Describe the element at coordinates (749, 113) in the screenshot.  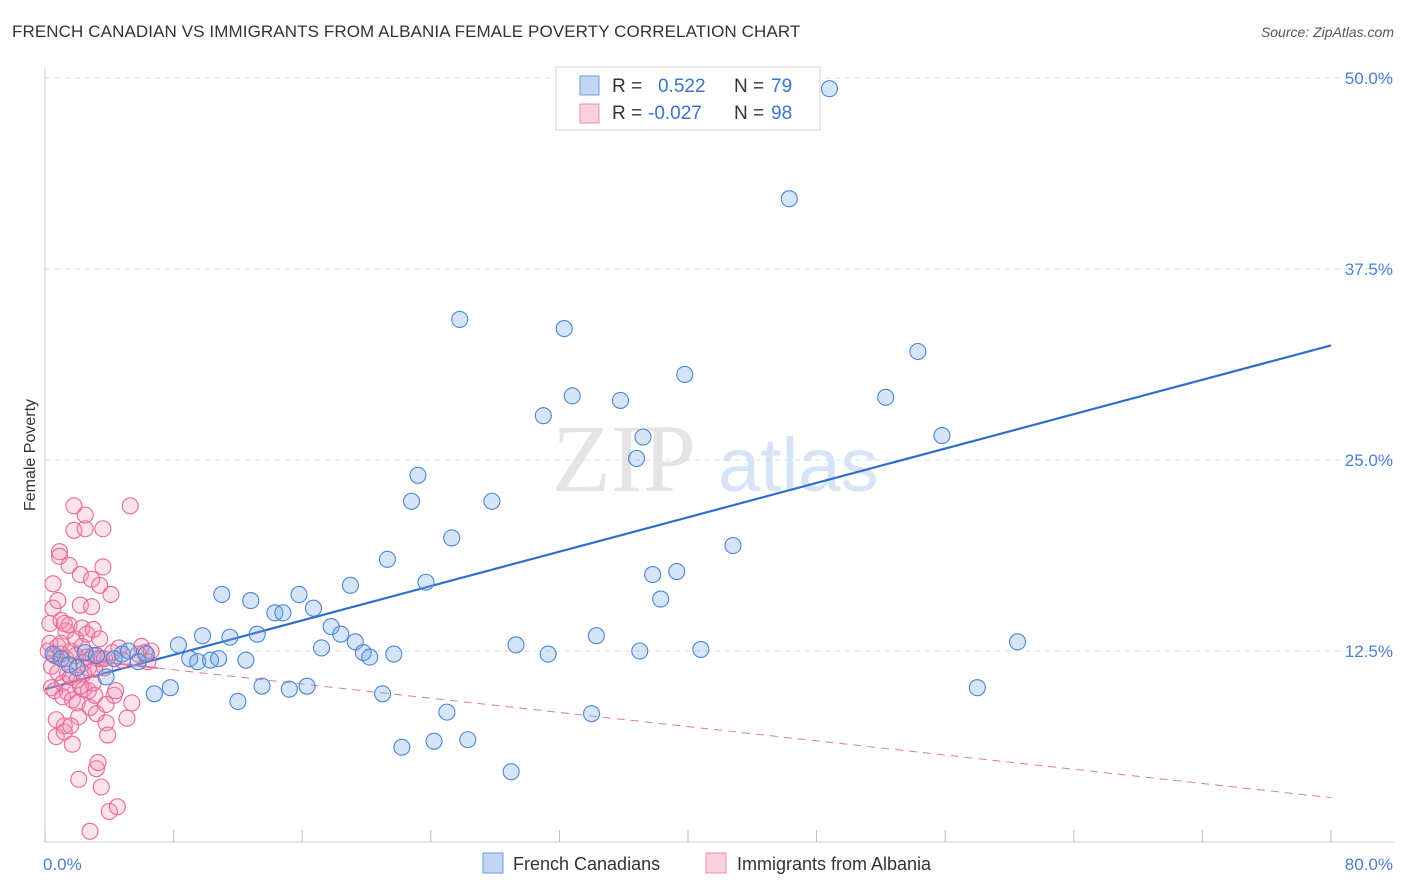
I see `legend-n-label-2: N =` at that location.